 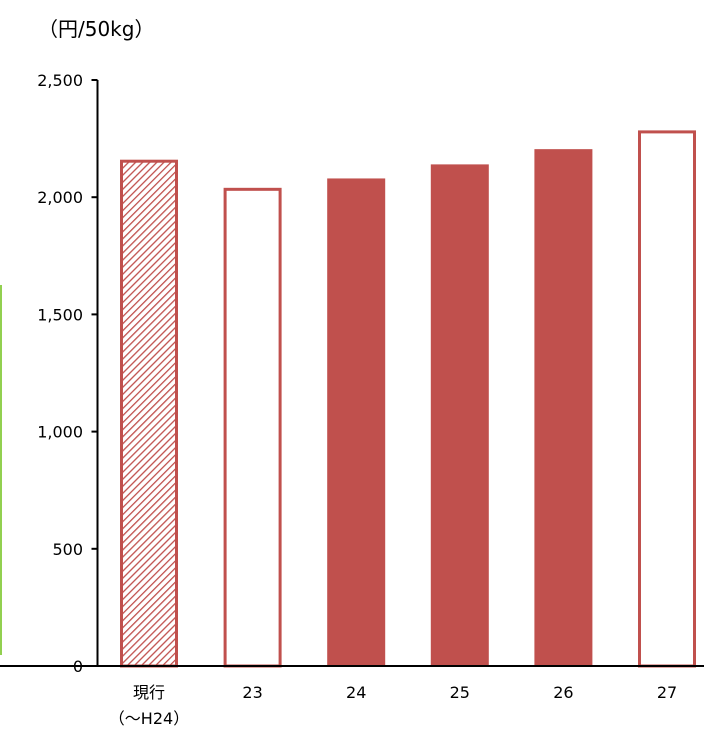 I want to click on y-tick-label: 1,000, so click(x=60, y=432).